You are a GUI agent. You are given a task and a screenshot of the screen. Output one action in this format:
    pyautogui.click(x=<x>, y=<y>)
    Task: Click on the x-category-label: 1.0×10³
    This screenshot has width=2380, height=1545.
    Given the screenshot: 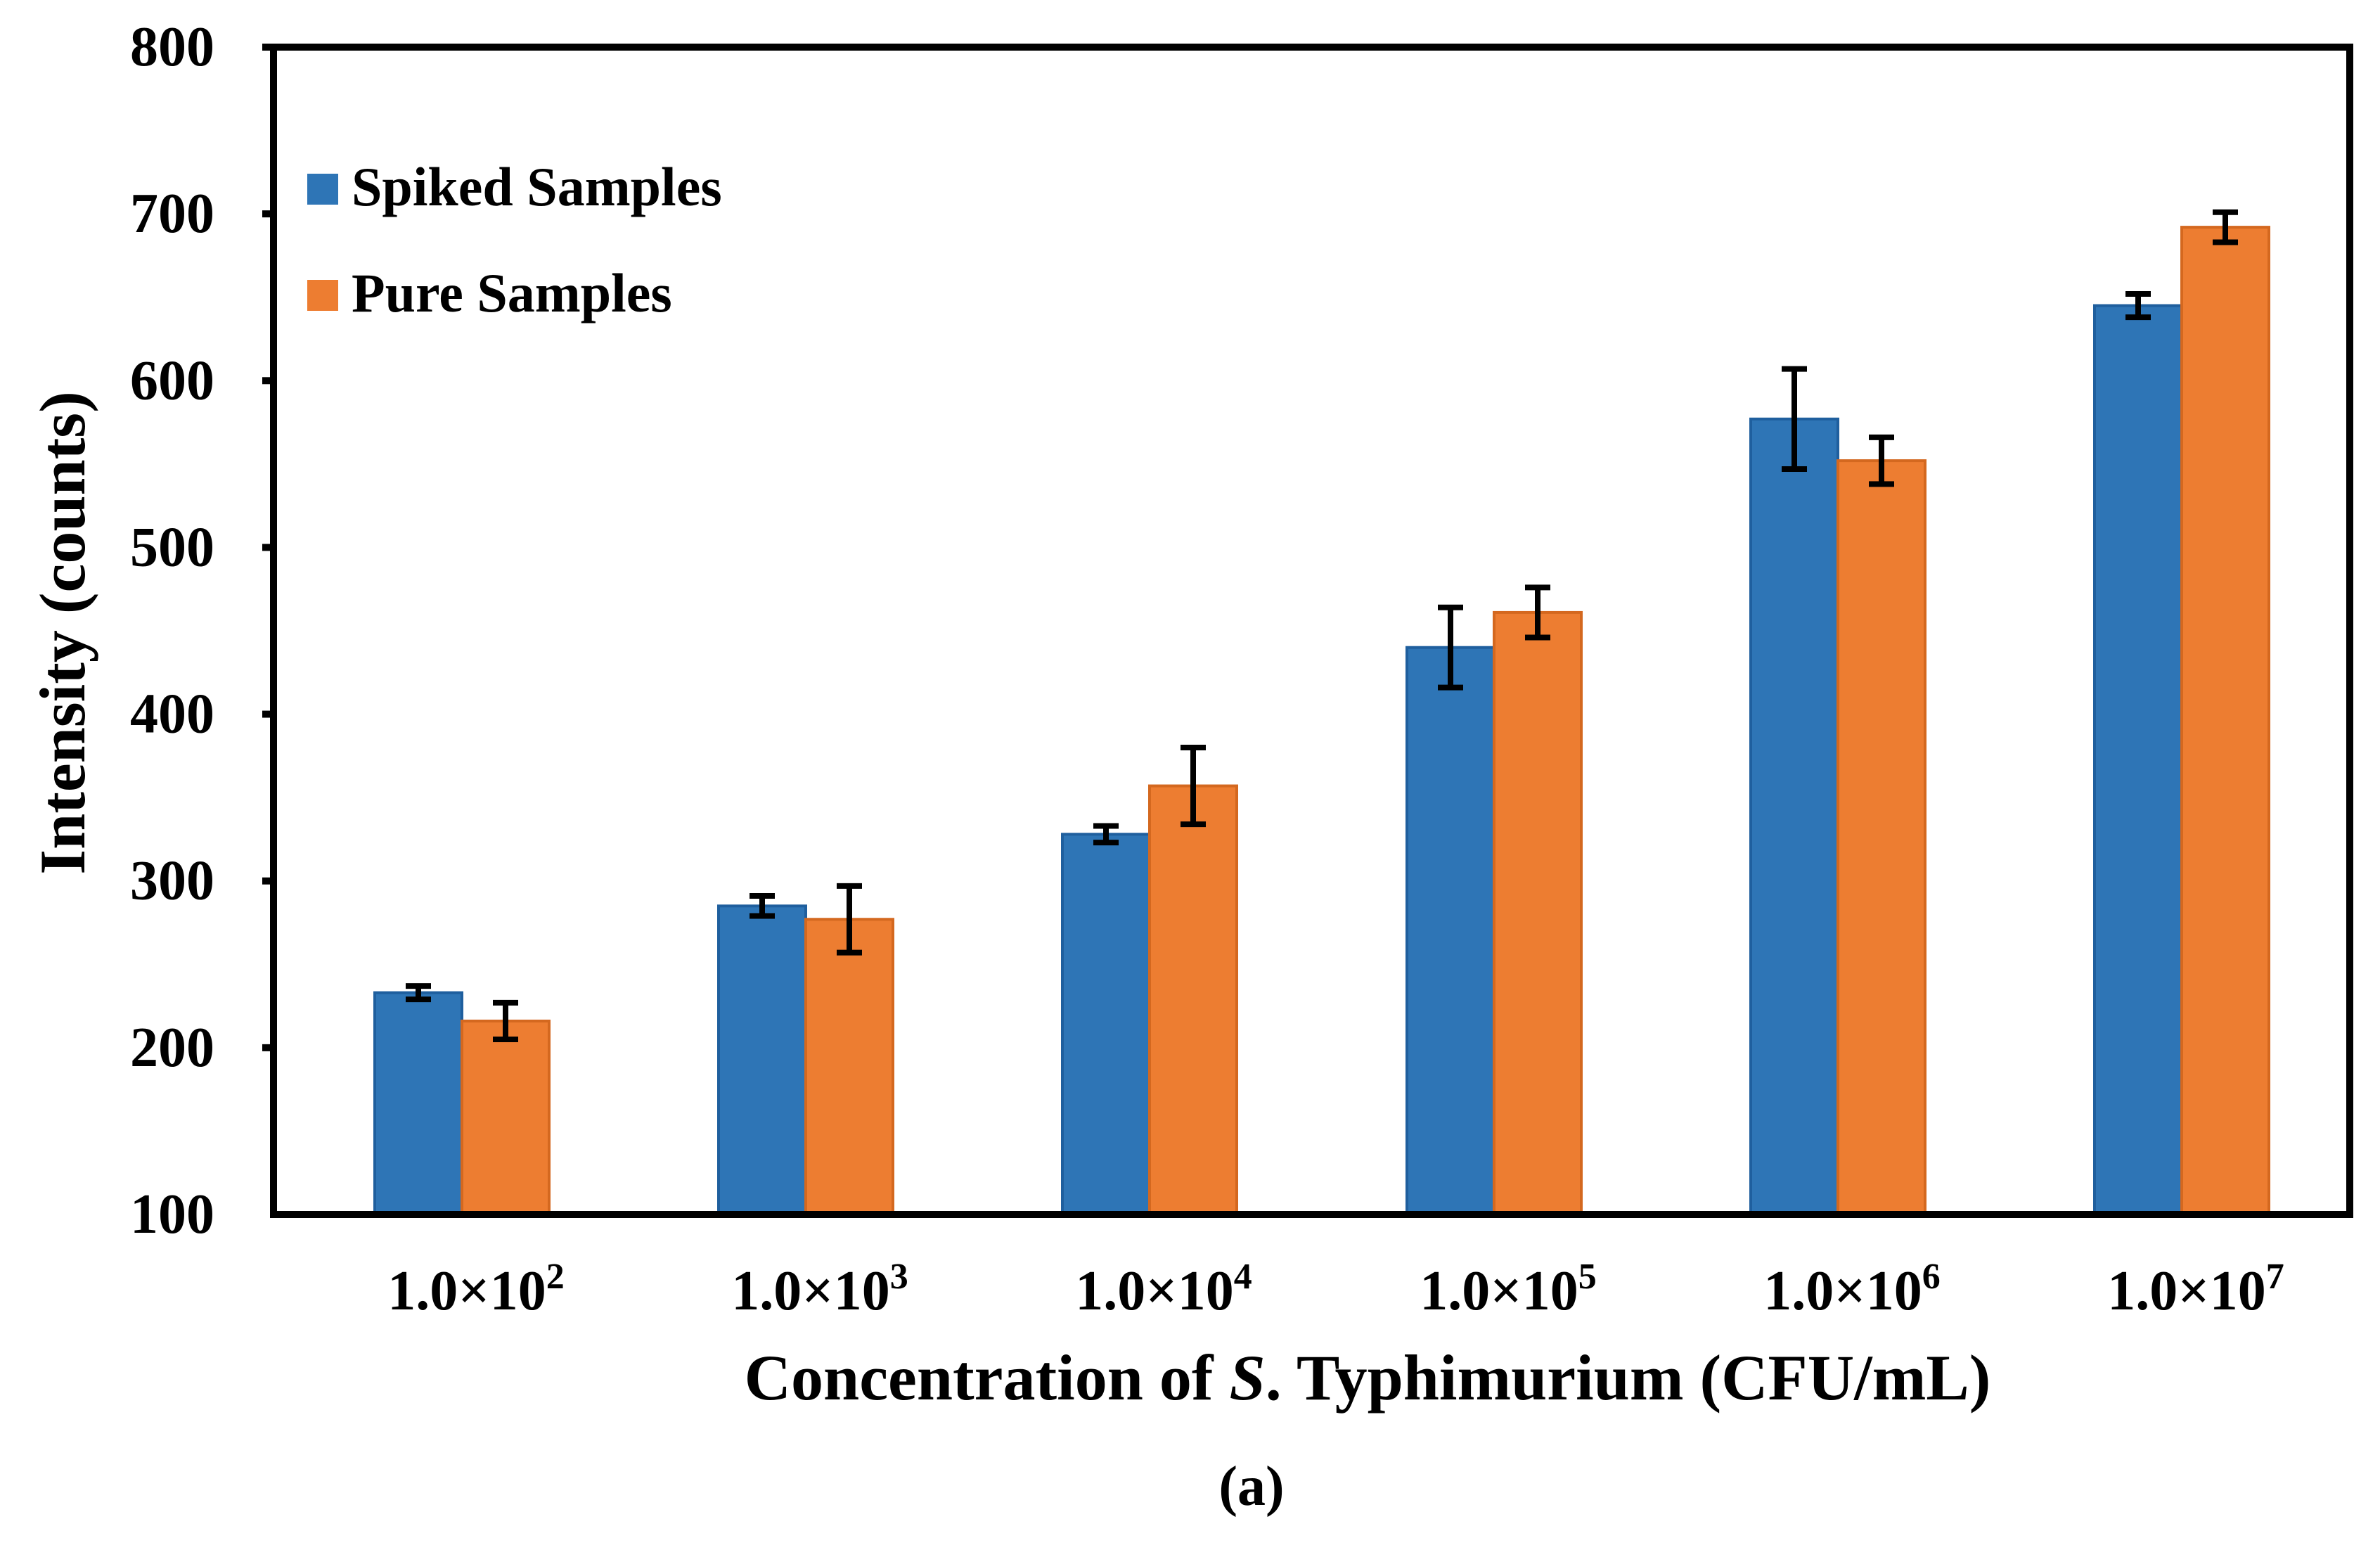 What is the action you would take?
    pyautogui.click(x=819, y=1290)
    